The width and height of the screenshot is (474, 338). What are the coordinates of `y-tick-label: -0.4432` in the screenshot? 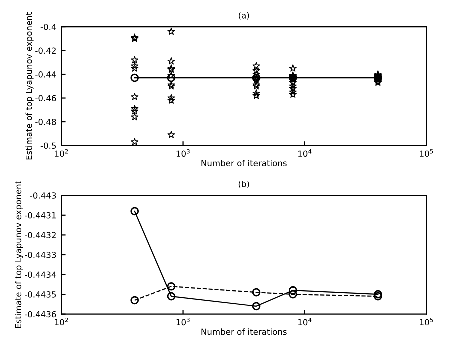 It's located at (40, 235).